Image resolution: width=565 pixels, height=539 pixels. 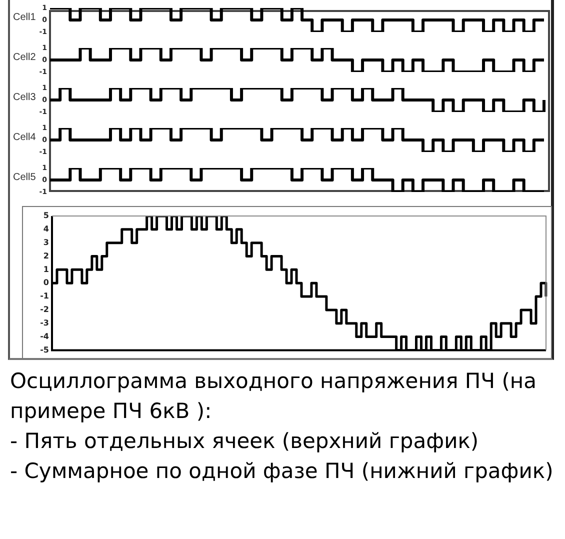 I want to click on y-axis-title: Cell1, so click(x=24, y=17).